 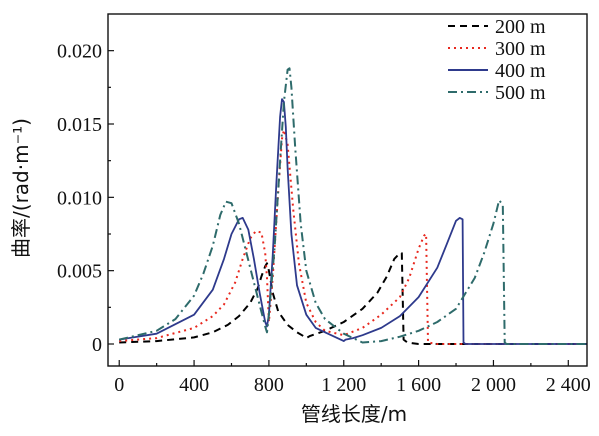 What do you see at coordinates (354, 414) in the screenshot?
I see `x-axis-title: 管线长度/m` at bounding box center [354, 414].